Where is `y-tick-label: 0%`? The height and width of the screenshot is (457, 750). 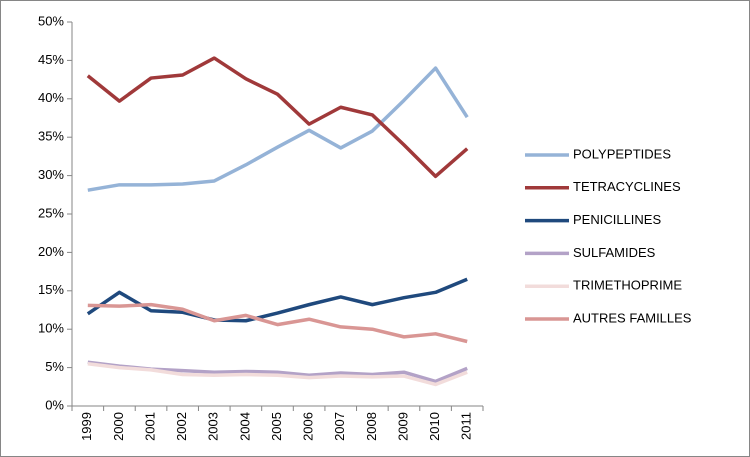 y-tick-label: 0% is located at coordinates (54, 404).